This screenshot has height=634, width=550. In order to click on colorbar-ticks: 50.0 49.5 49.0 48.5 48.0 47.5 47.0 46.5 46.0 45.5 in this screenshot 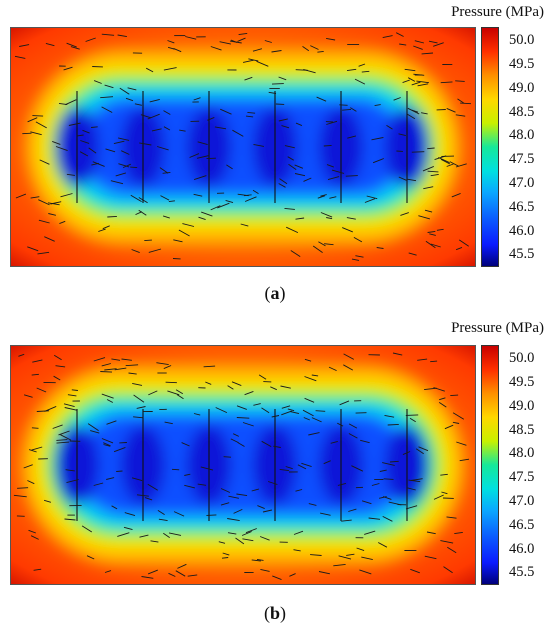, I will do `click(529, 146)`.